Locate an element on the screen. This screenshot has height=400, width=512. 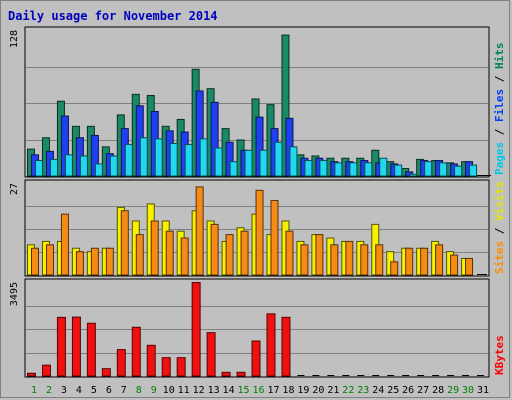
panel-legend: KBytes is located at coordinates (499, 355).